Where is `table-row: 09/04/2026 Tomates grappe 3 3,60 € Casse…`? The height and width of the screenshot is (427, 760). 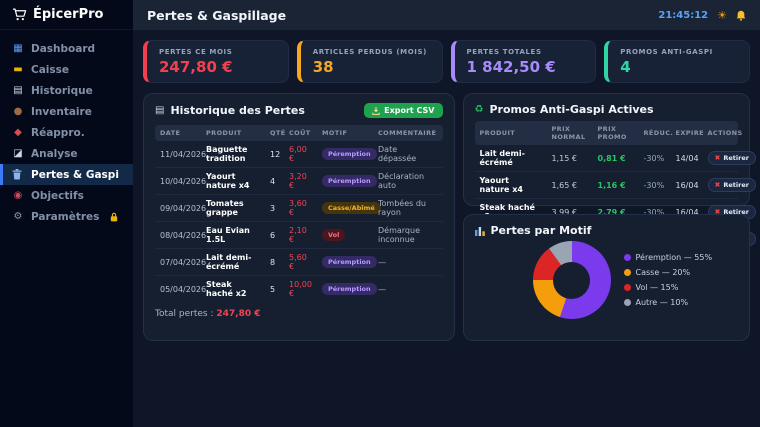
table-row: 09/04/2026 Tomates grappe 3 3,60 € Casse… is located at coordinates (299, 208).